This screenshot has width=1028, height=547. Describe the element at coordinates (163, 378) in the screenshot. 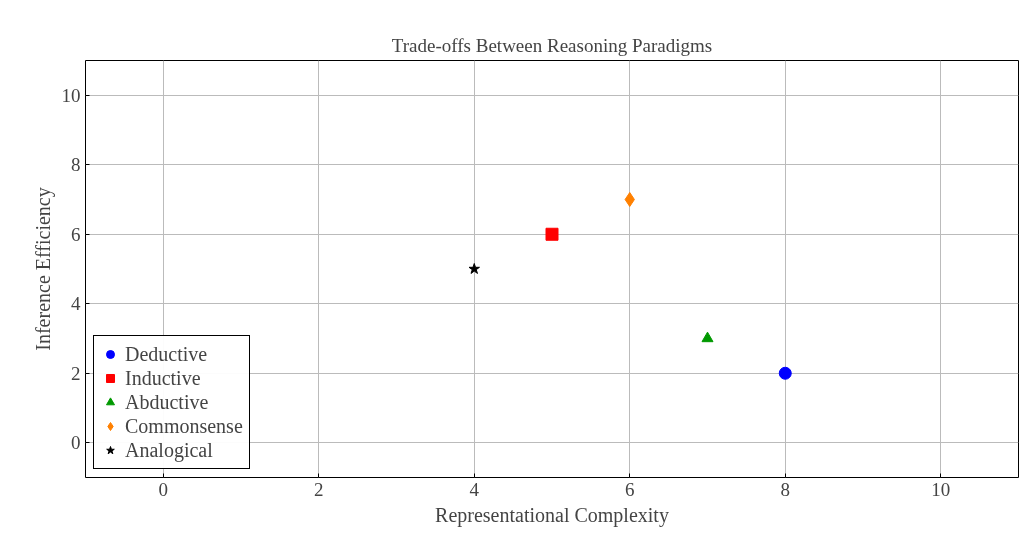

I see `legend-label: Inductive` at that location.